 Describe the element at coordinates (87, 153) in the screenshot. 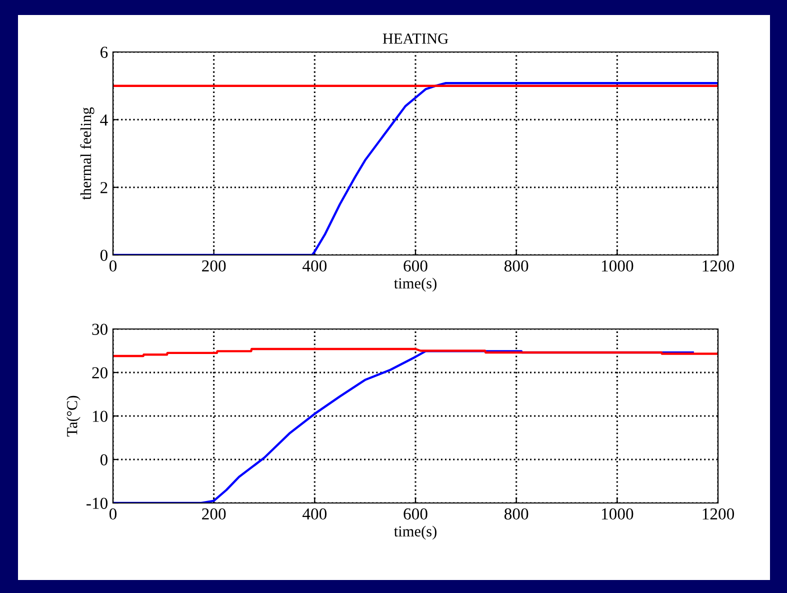

I see `y-axis-title: thermal feeling` at that location.